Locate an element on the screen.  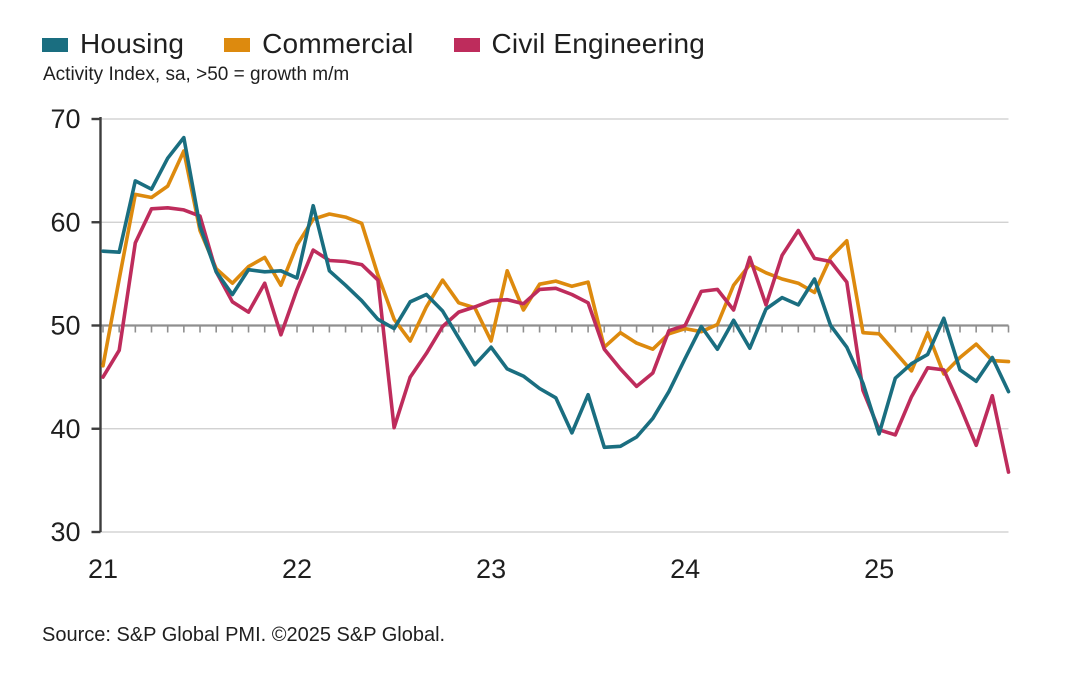
x-tick-label-25: 25 is located at coordinates (879, 569).